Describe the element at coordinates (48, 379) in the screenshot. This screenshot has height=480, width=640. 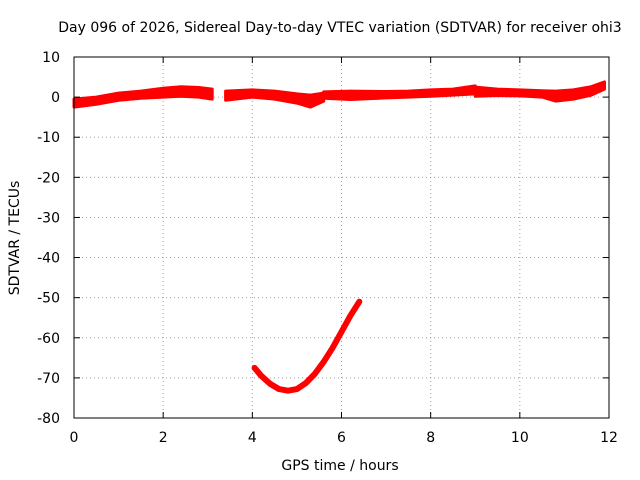
I see `y-tick-label: -70` at that location.